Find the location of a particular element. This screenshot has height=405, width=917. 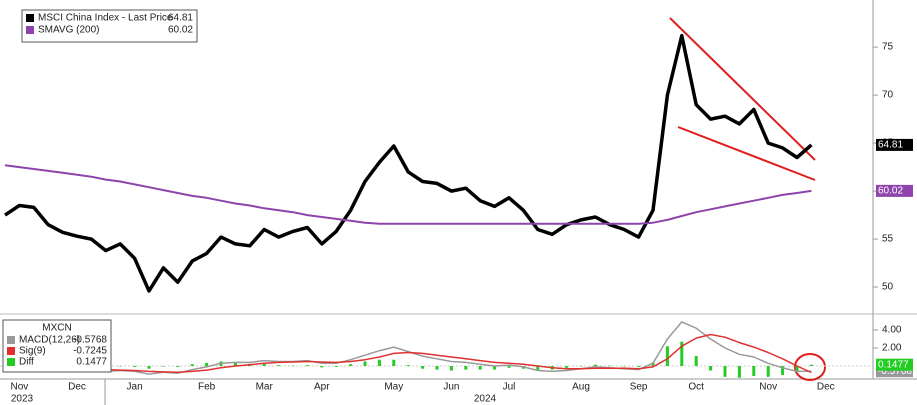

value-box-label: -0.5768 is located at coordinates (895, 371).